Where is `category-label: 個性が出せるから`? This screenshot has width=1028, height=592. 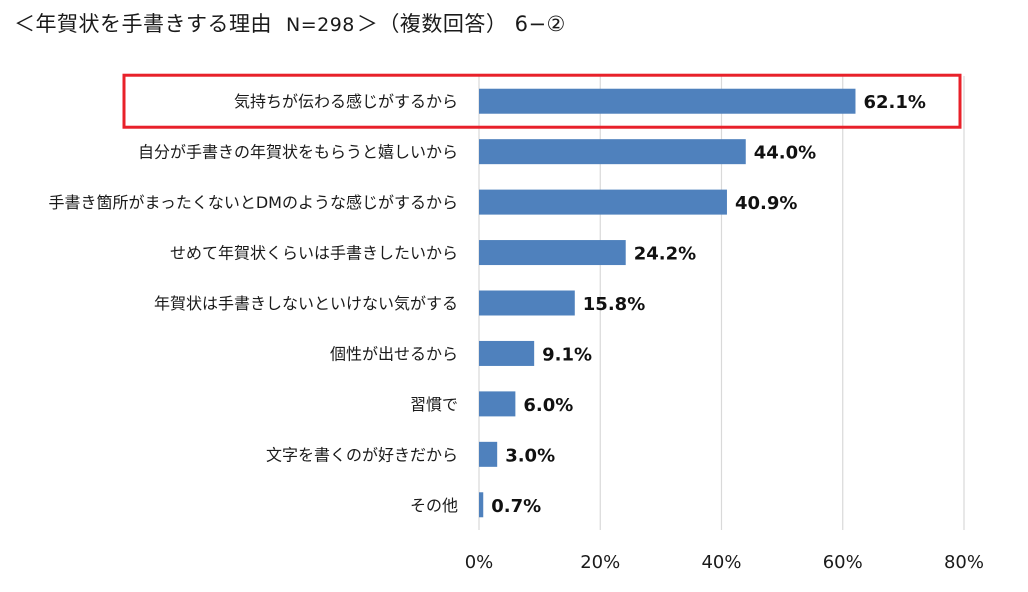
category-label: 個性が出せるから is located at coordinates (394, 353).